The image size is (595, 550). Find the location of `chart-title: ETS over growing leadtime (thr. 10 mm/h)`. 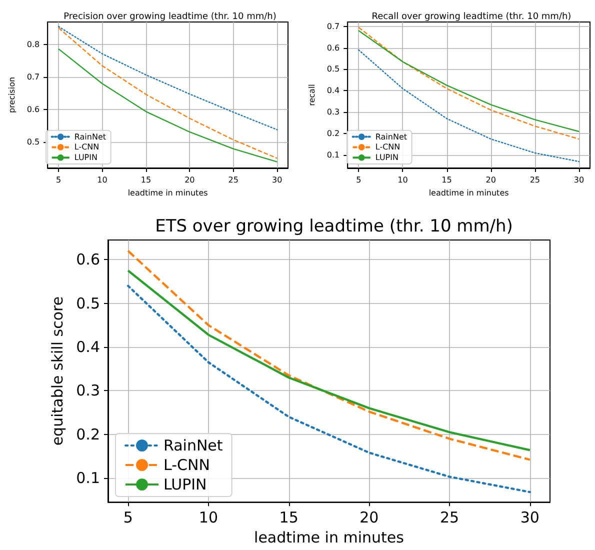

chart-title: ETS over growing leadtime (thr. 10 mm/h) is located at coordinates (334, 226).